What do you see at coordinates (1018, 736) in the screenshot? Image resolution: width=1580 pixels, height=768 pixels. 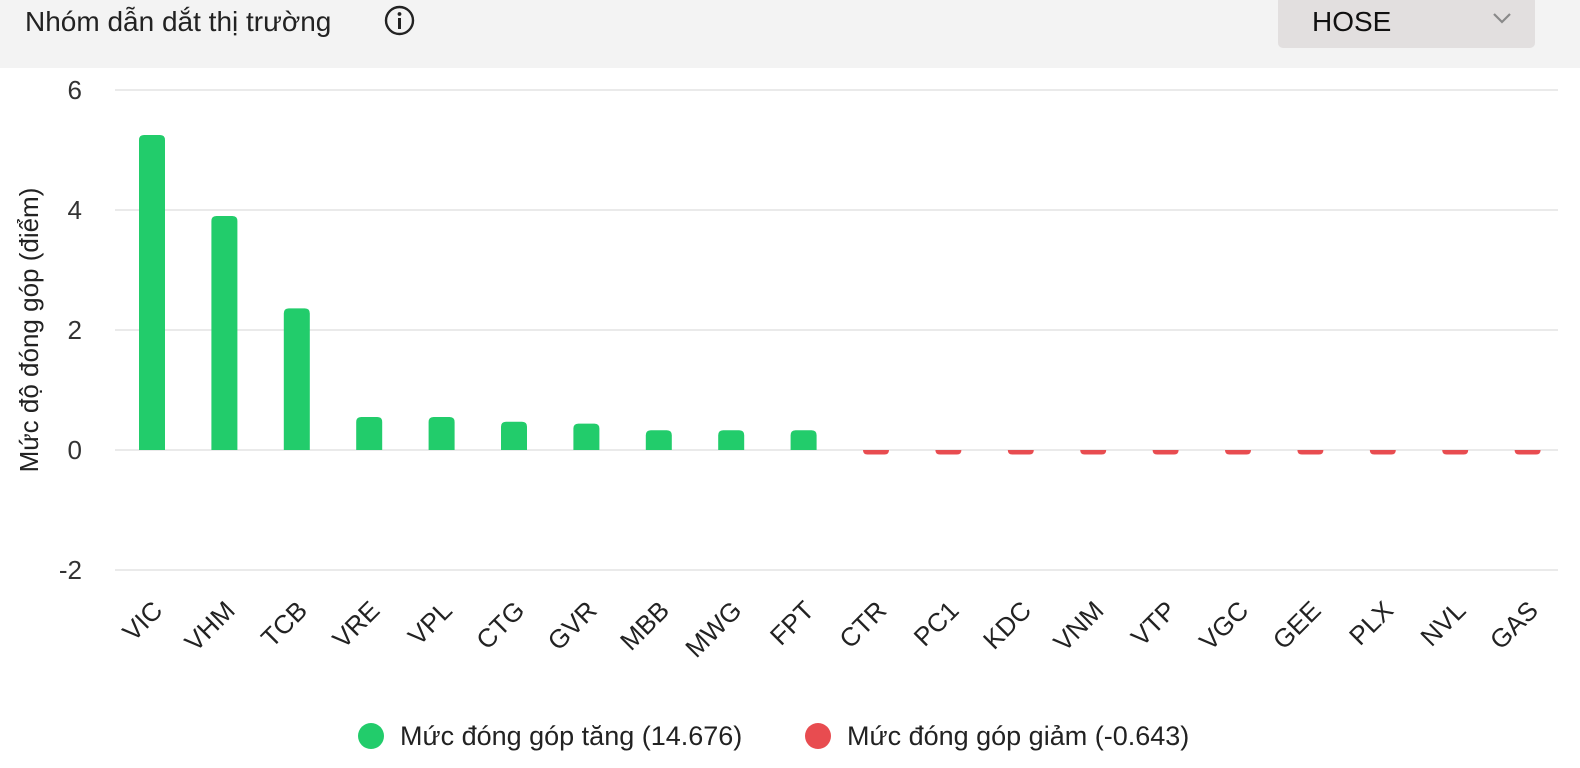 I see `legend-label-decrease: Mức đóng góp giảm (-0.643)` at bounding box center [1018, 736].